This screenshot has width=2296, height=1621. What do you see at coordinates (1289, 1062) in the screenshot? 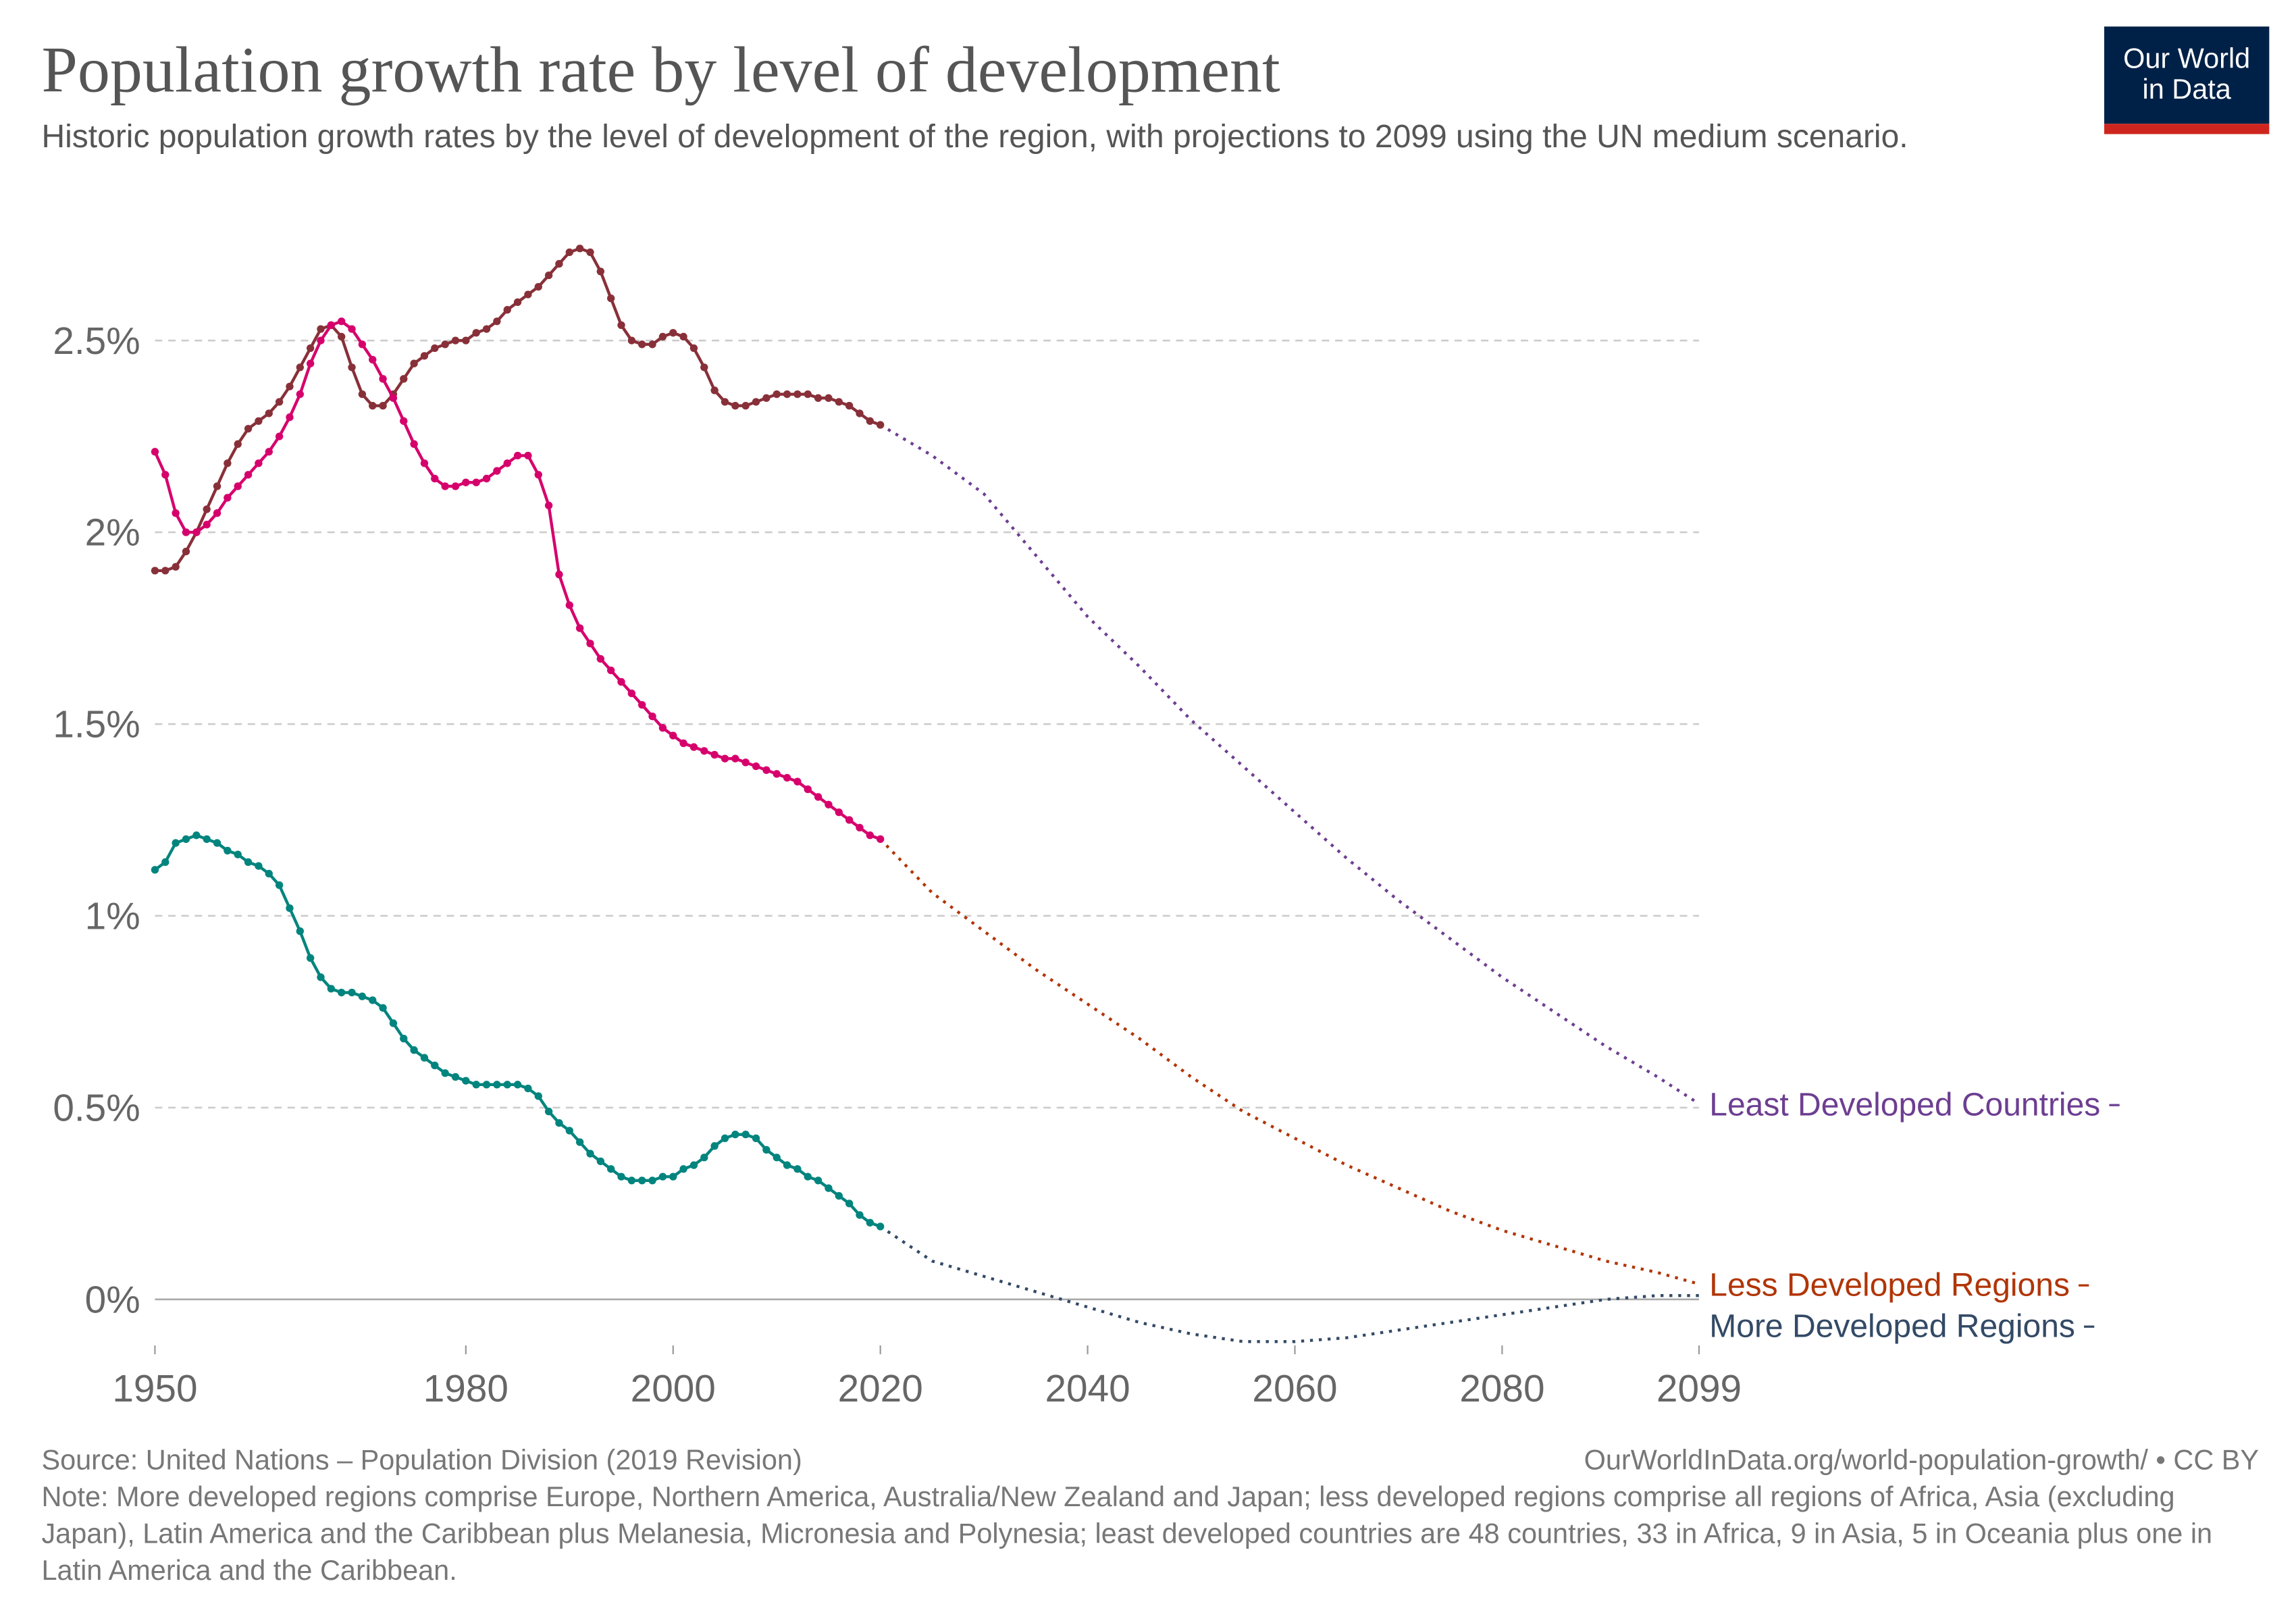
I see `projection-line` at bounding box center [1289, 1062].